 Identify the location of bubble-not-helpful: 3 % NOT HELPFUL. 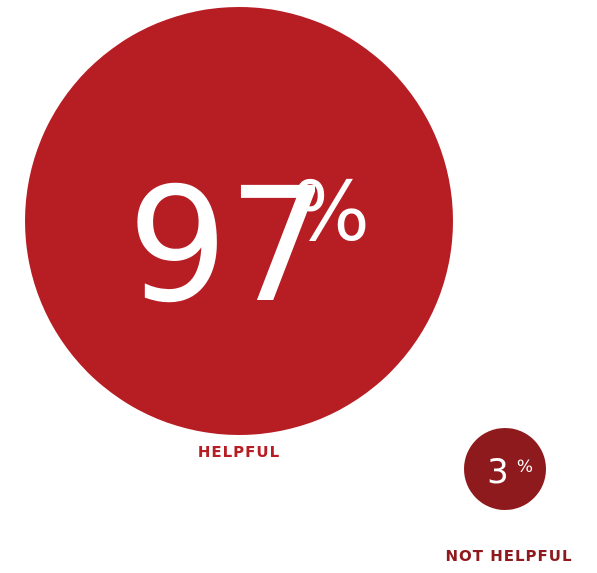
(508, 496).